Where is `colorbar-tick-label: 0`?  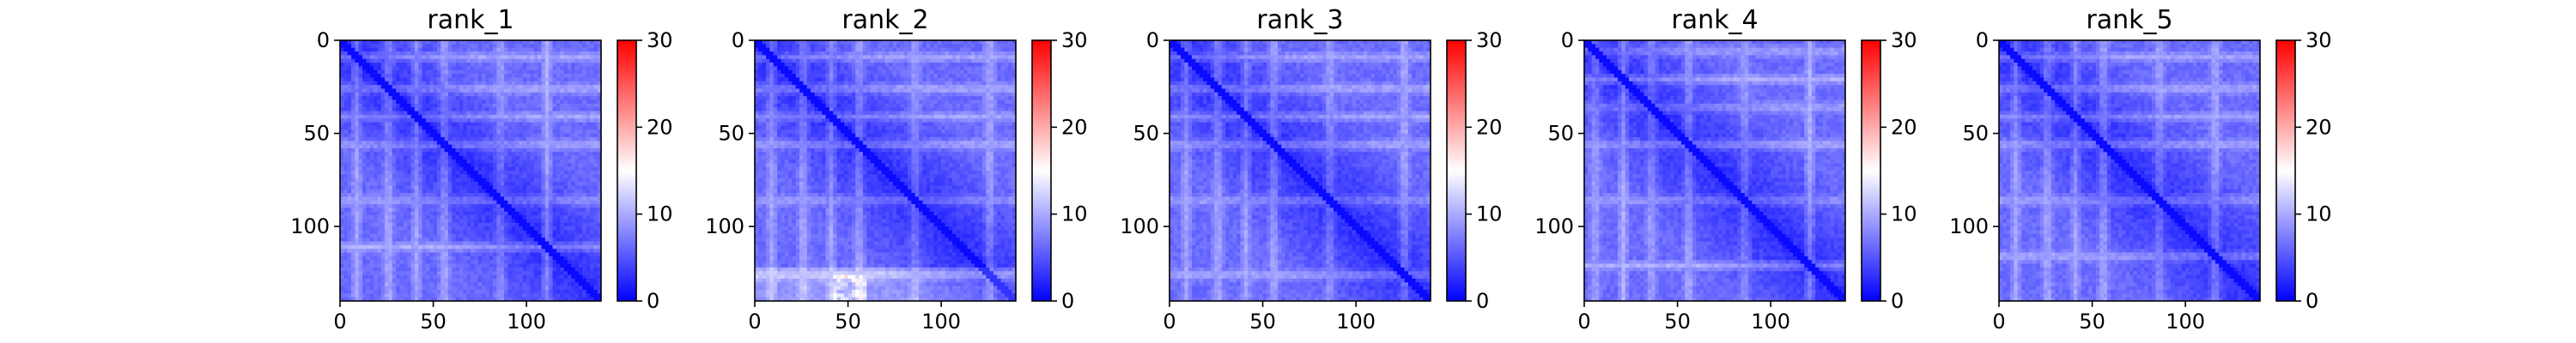 colorbar-tick-label: 0 is located at coordinates (653, 301).